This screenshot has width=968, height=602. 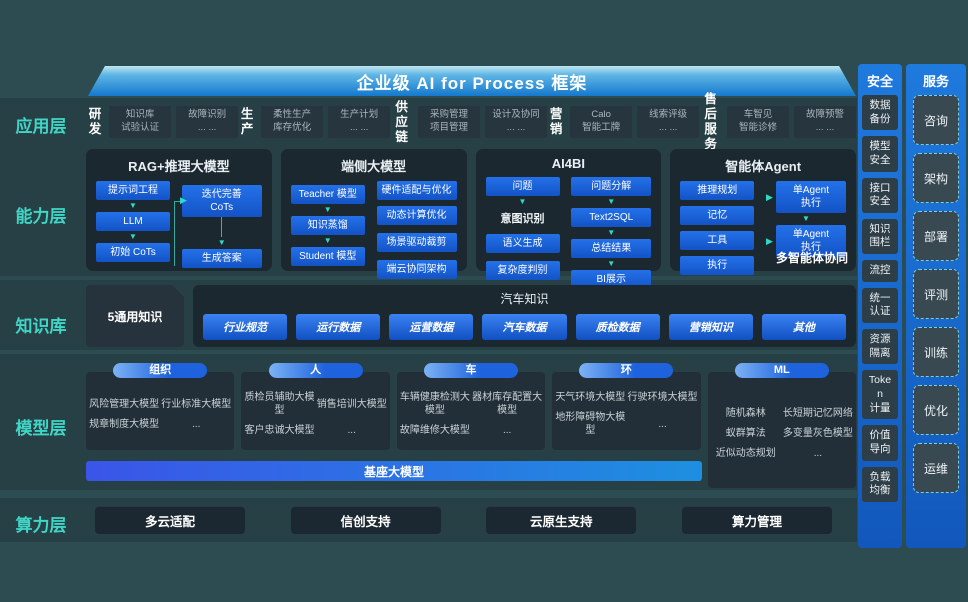 I want to click on flow-box: 记忆, so click(x=717, y=215).